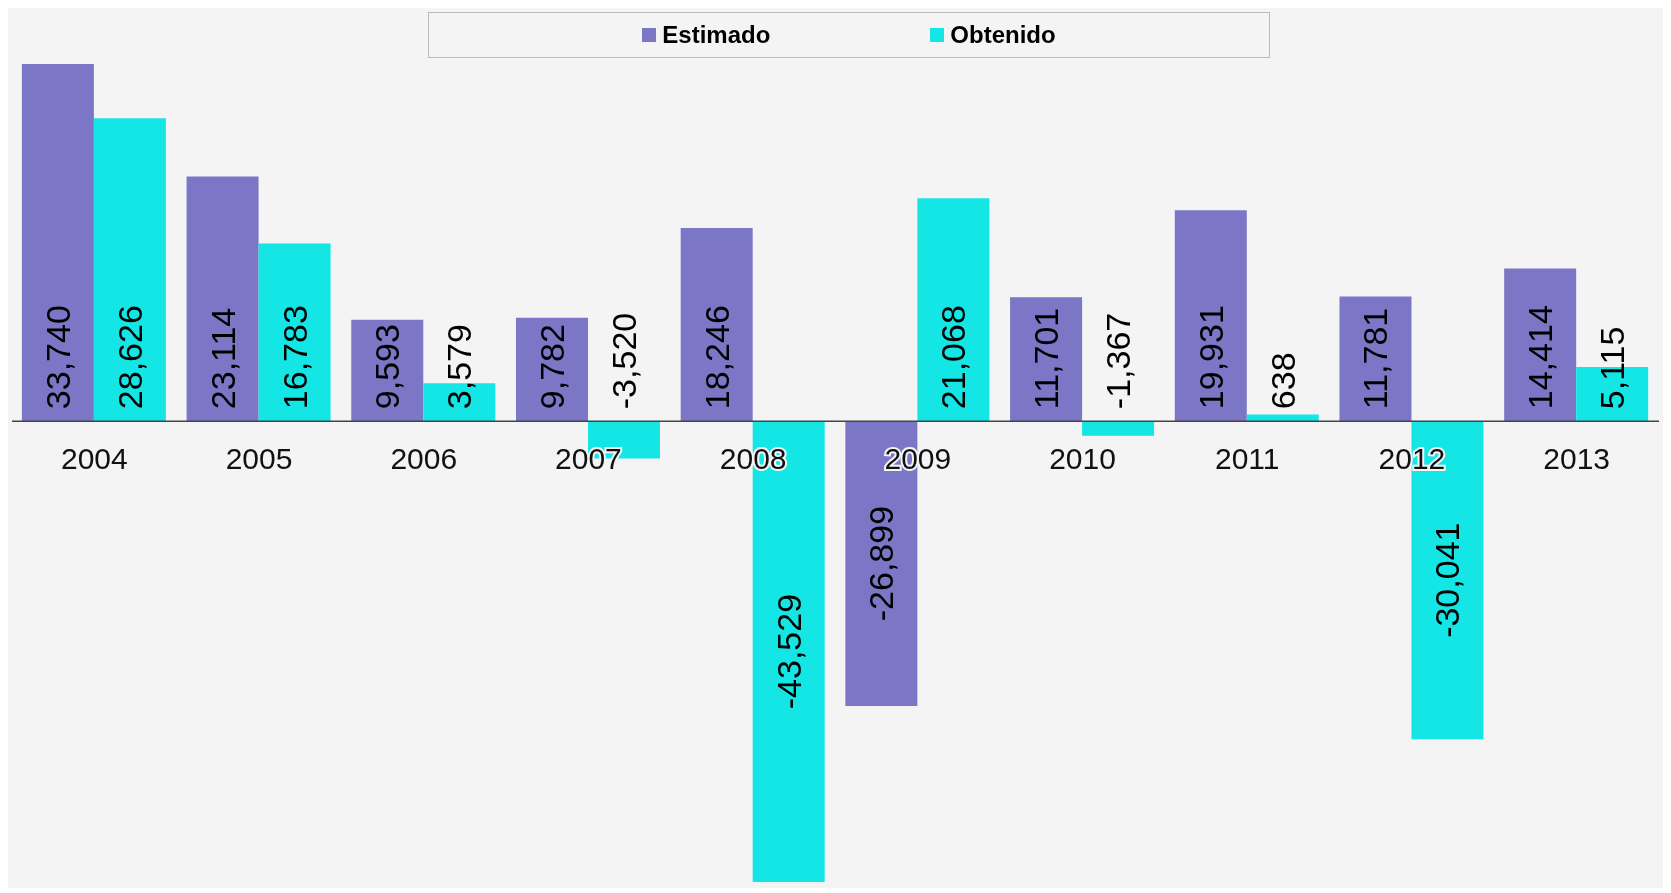  I want to click on x-tick-label: 2009, so click(918, 459).